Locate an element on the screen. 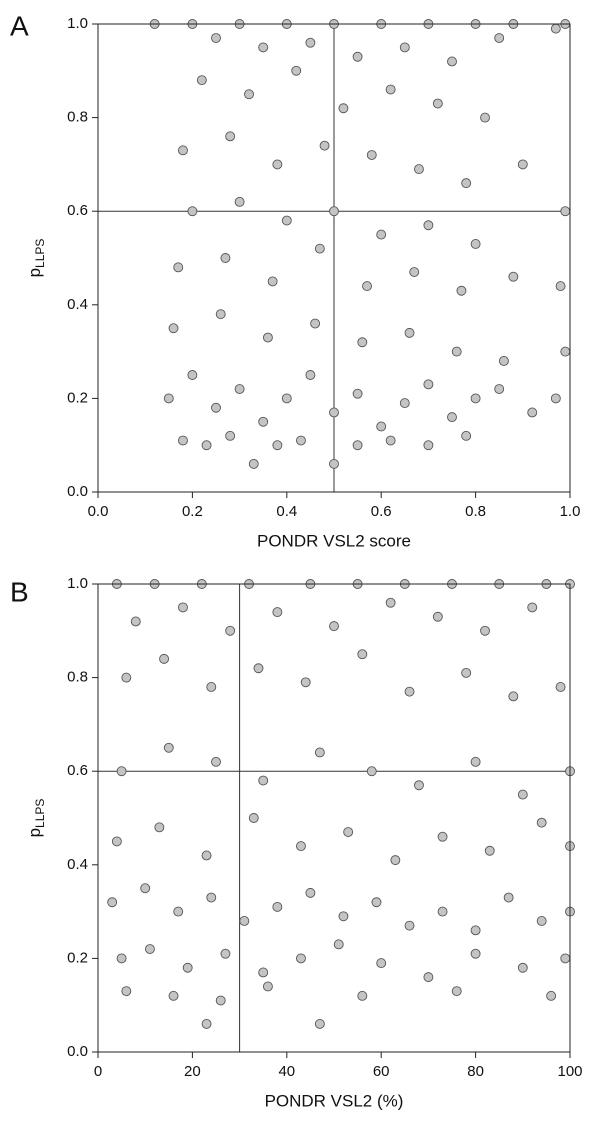 Image resolution: width=591 pixels, height=1127 pixels. x-tick-label: 1.0 is located at coordinates (570, 511).